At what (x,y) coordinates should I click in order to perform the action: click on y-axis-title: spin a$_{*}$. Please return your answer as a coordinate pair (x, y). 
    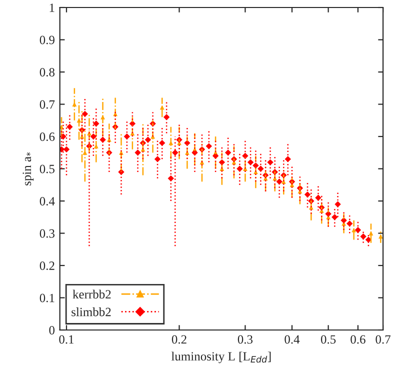
    Looking at the image, I should click on (28, 169).